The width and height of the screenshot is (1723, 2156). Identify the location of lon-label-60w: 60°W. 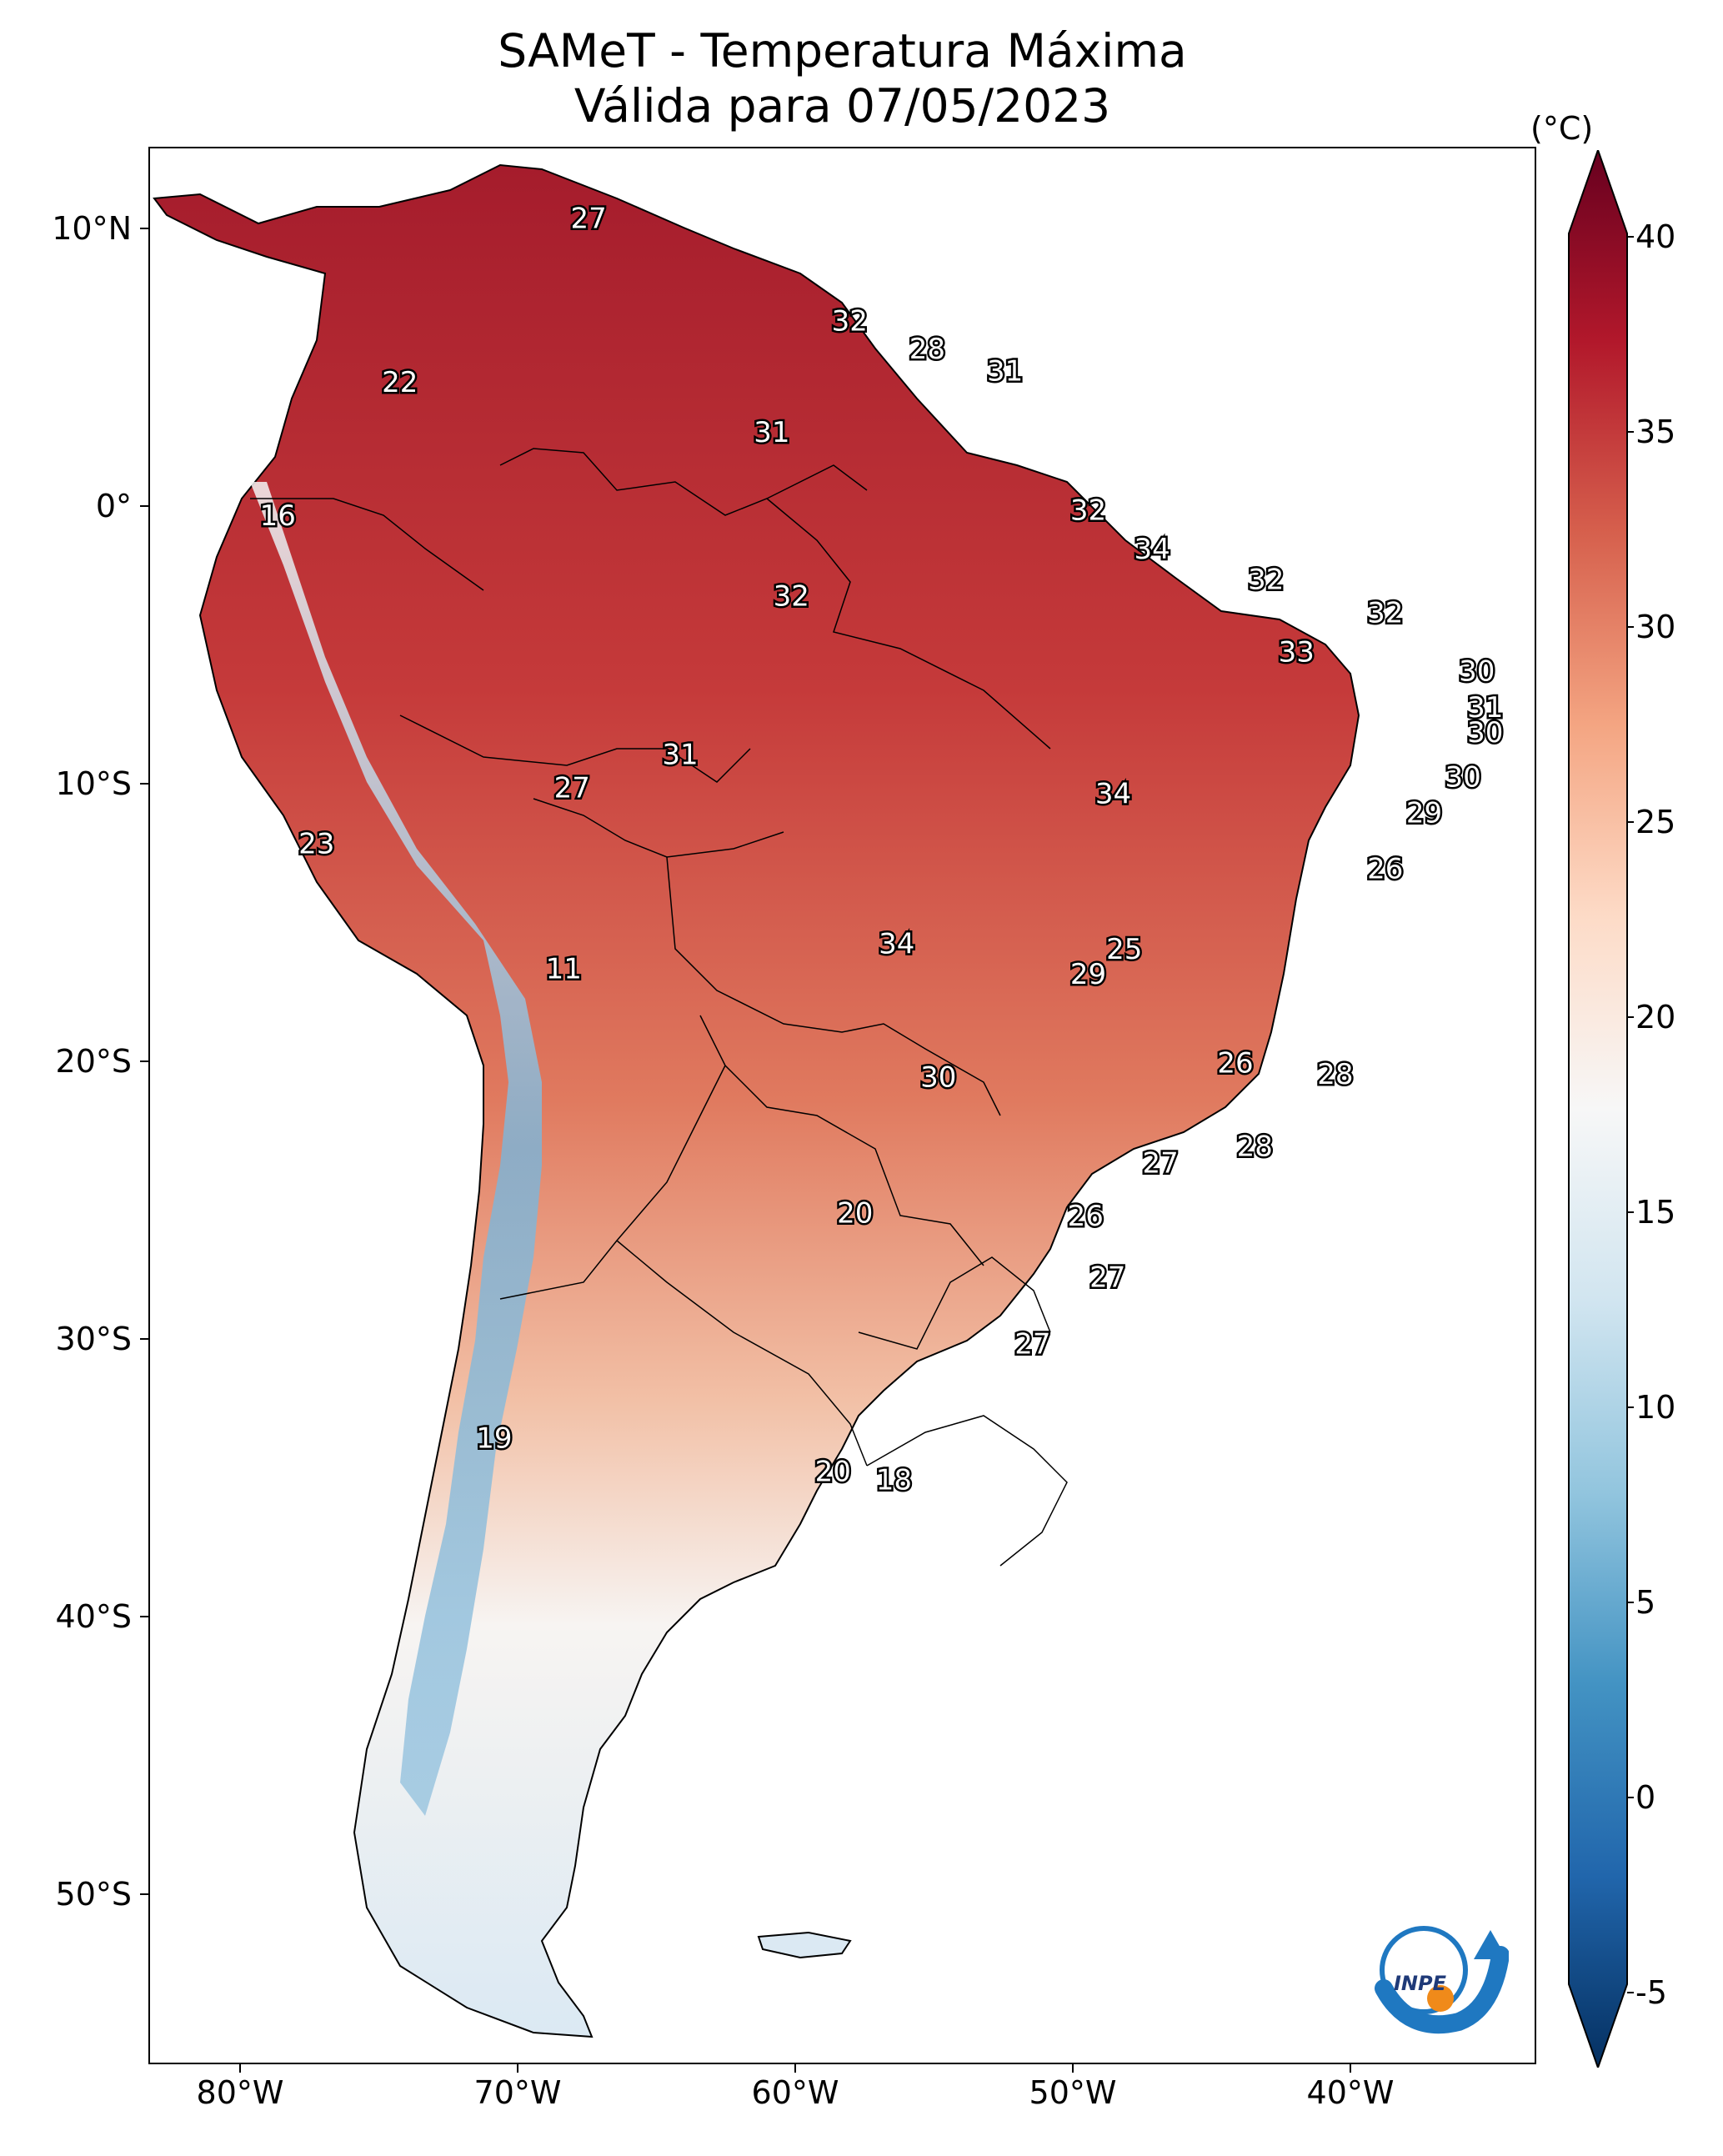
(795, 2092).